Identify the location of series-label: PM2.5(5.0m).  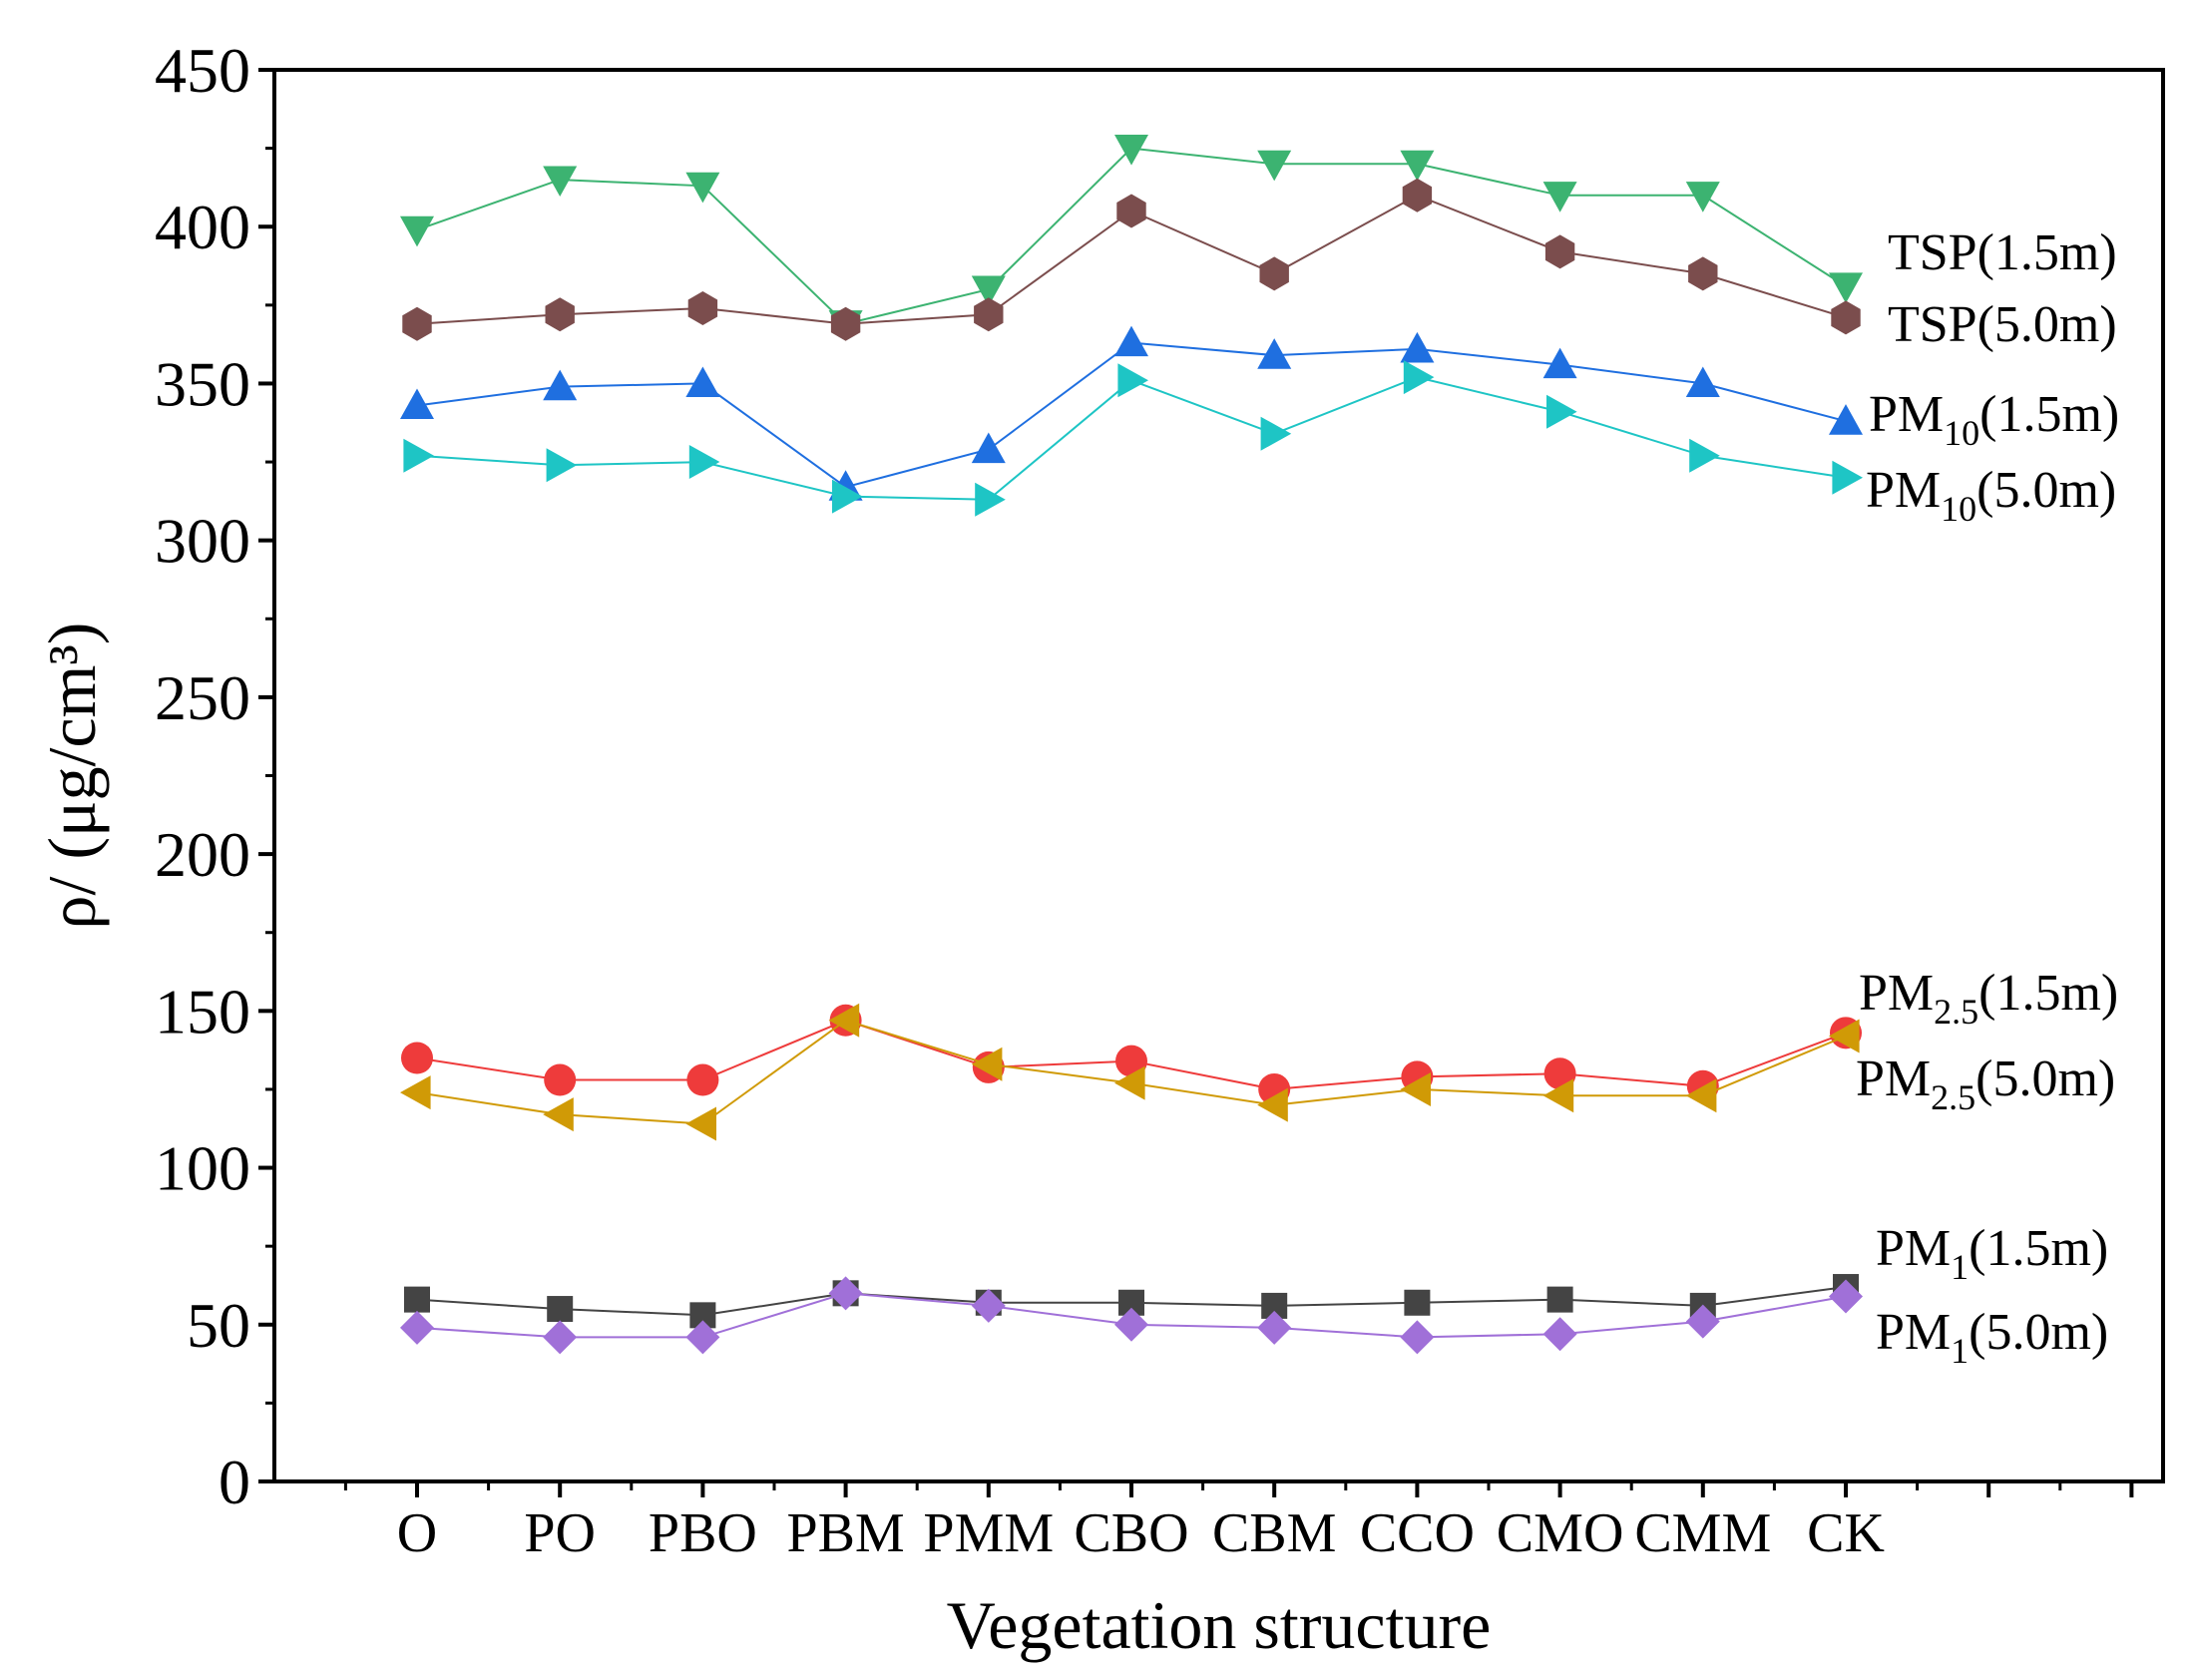
(1986, 1083).